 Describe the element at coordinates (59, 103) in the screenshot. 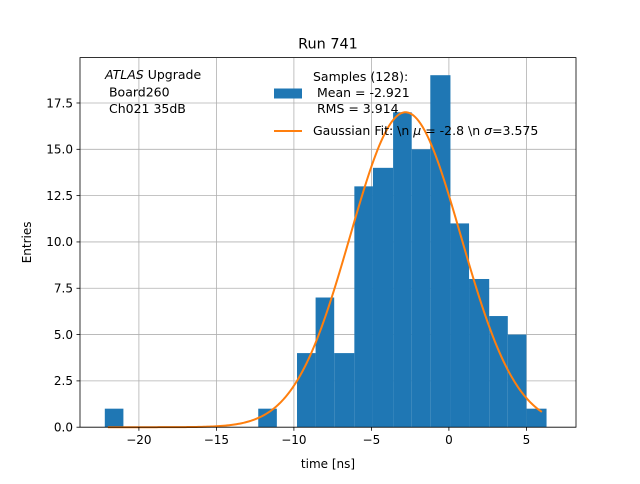

I see `y-tick-label: 17.5` at that location.